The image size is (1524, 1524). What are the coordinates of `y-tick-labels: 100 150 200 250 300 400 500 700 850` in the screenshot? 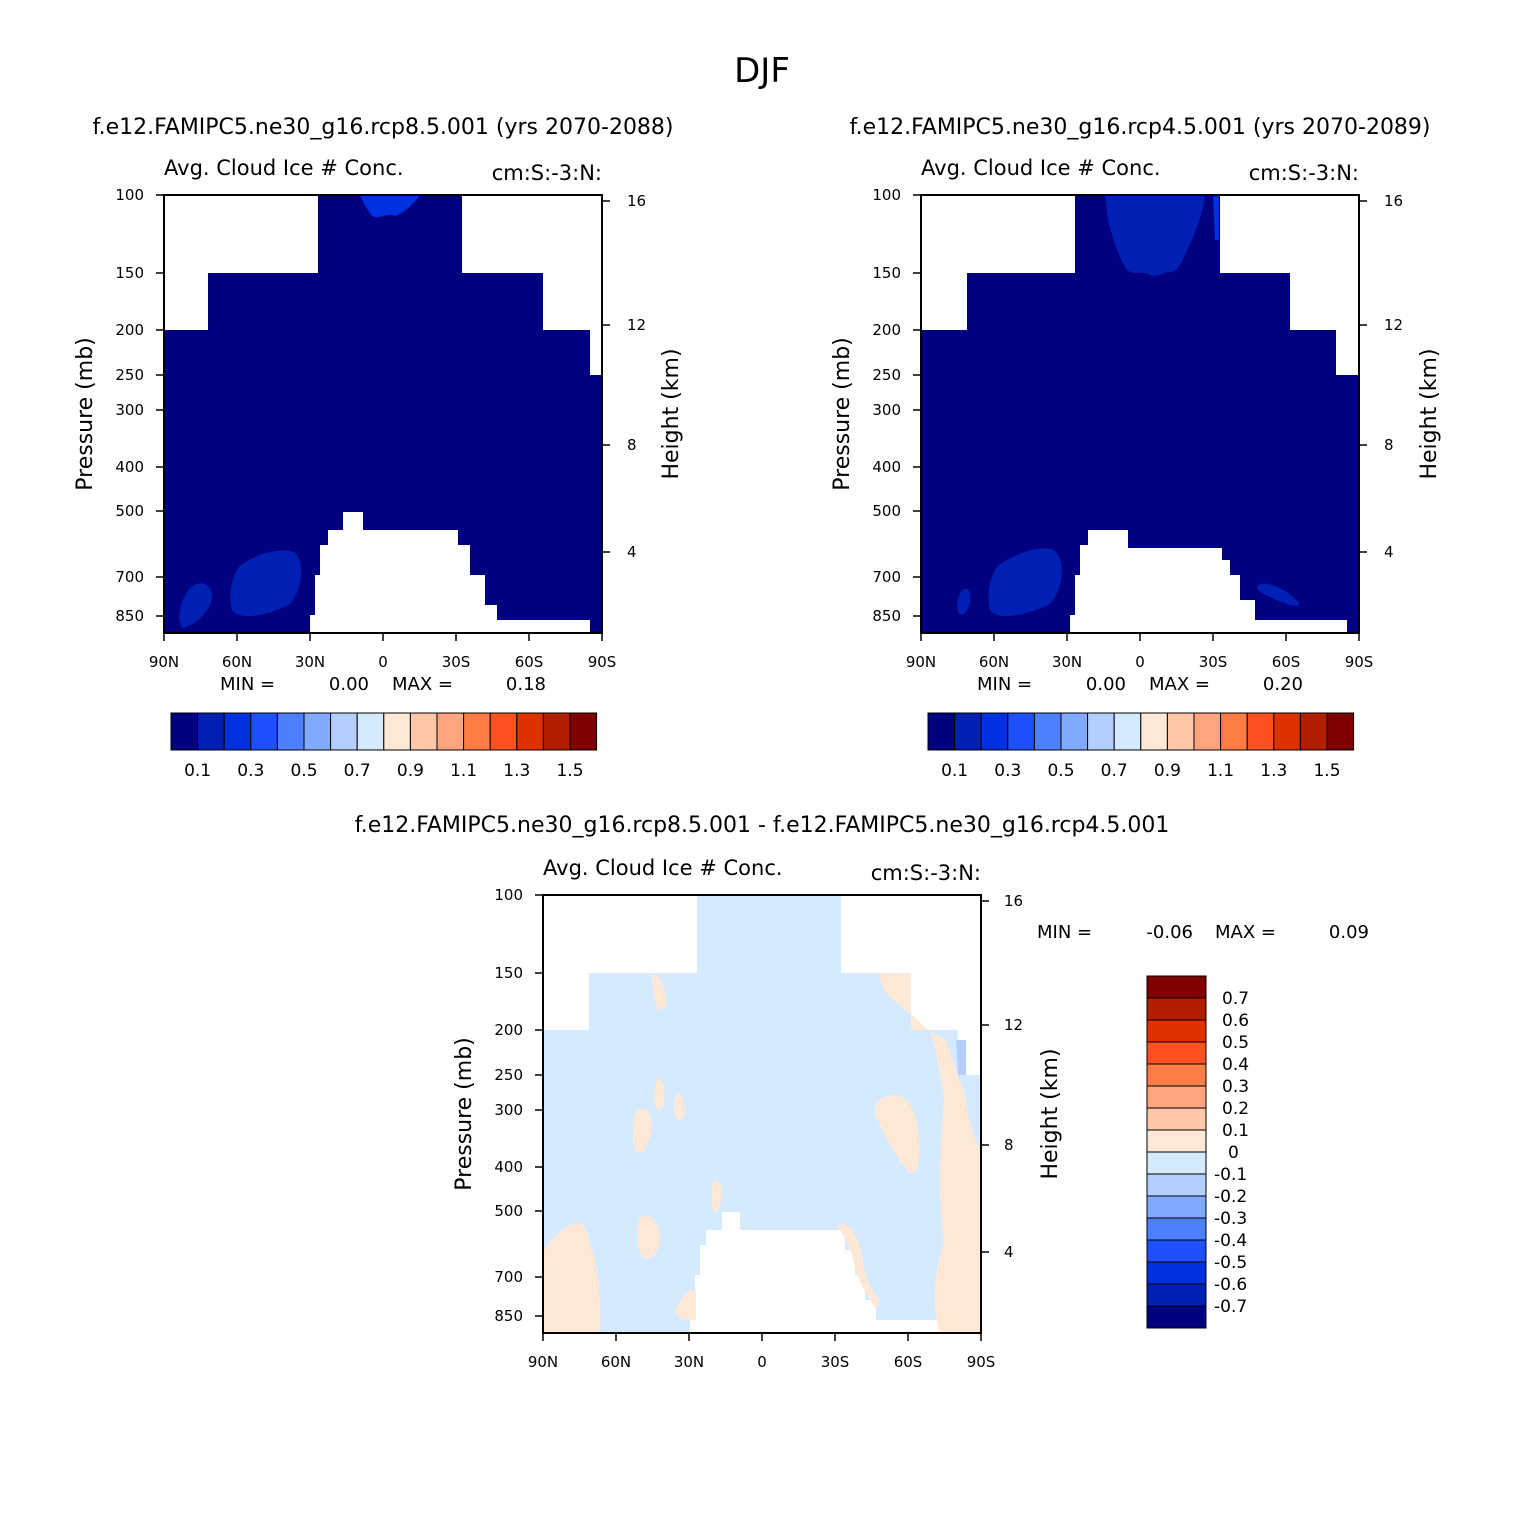 It's located at (508, 1105).